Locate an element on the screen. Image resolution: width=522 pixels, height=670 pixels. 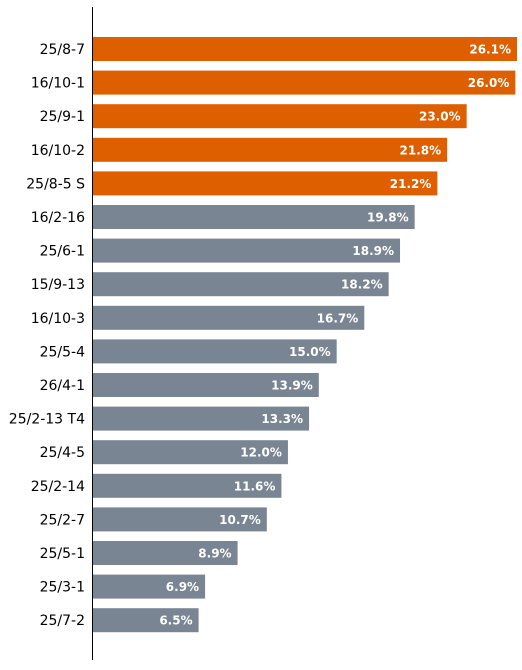
bar-value-label-9: 15.0% is located at coordinates (310, 352).